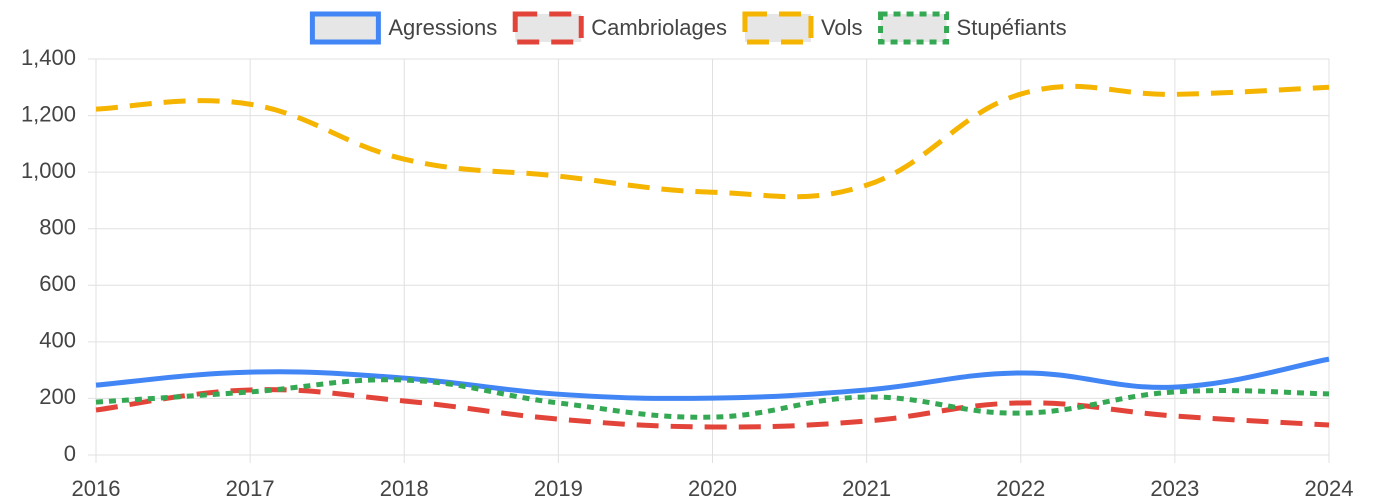  Describe the element at coordinates (558, 488) in the screenshot. I see `x-tick-label: 2019` at that location.